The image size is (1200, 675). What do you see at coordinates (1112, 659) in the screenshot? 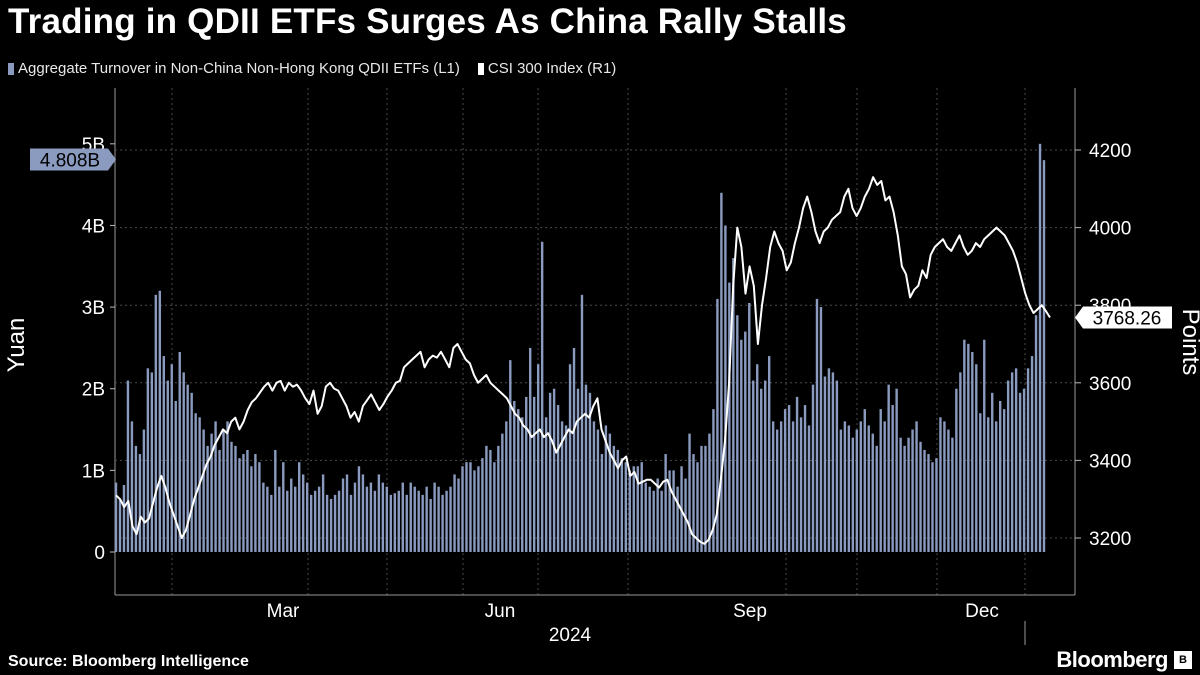
I see `bloomberg-logo: Bloomberg` at bounding box center [1112, 659].